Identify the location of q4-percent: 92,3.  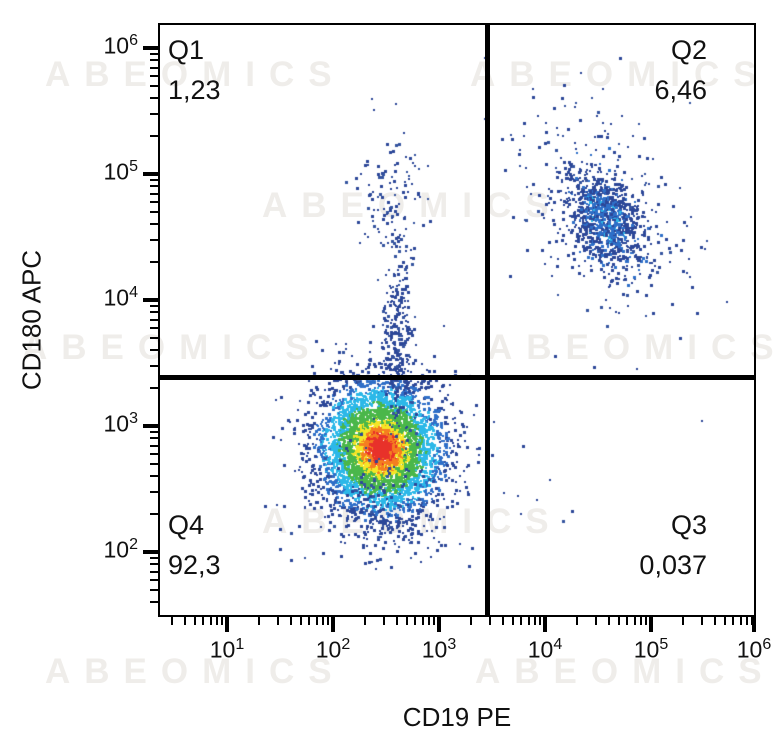
(194, 565).